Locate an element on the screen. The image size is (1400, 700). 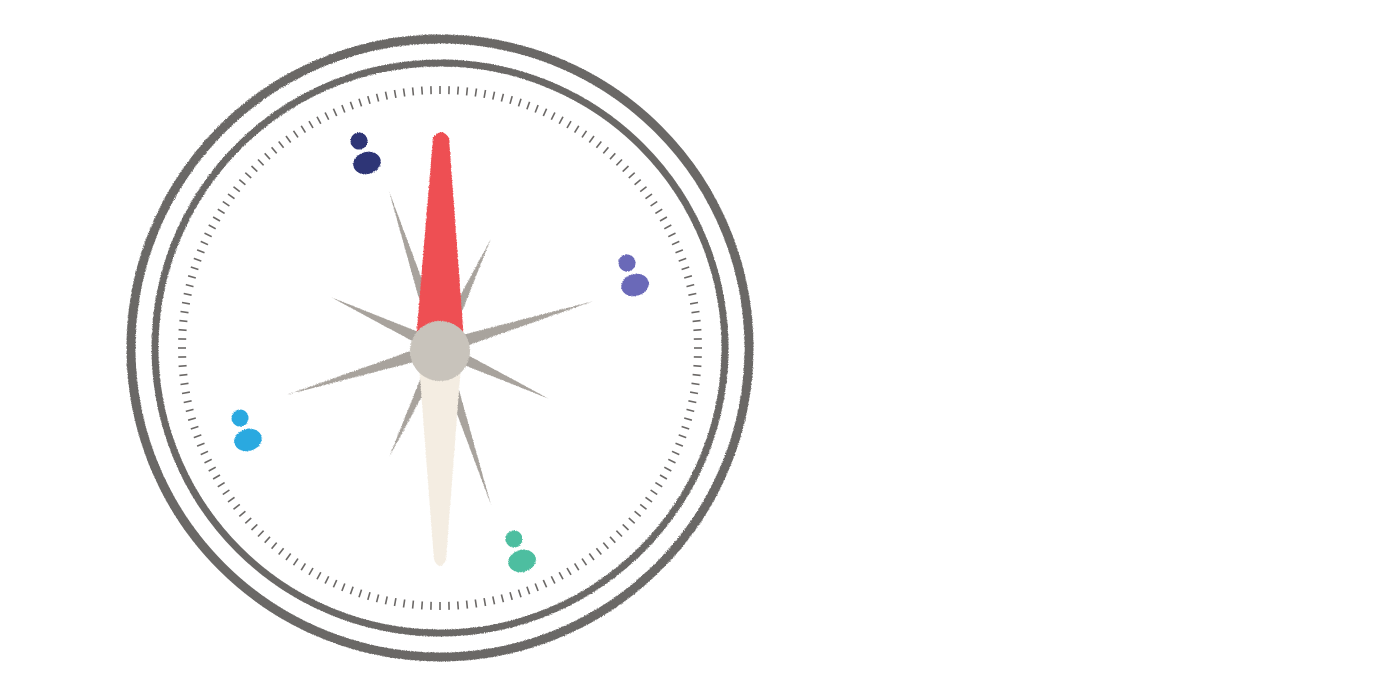
person-navy-icon is located at coordinates (365, 153).